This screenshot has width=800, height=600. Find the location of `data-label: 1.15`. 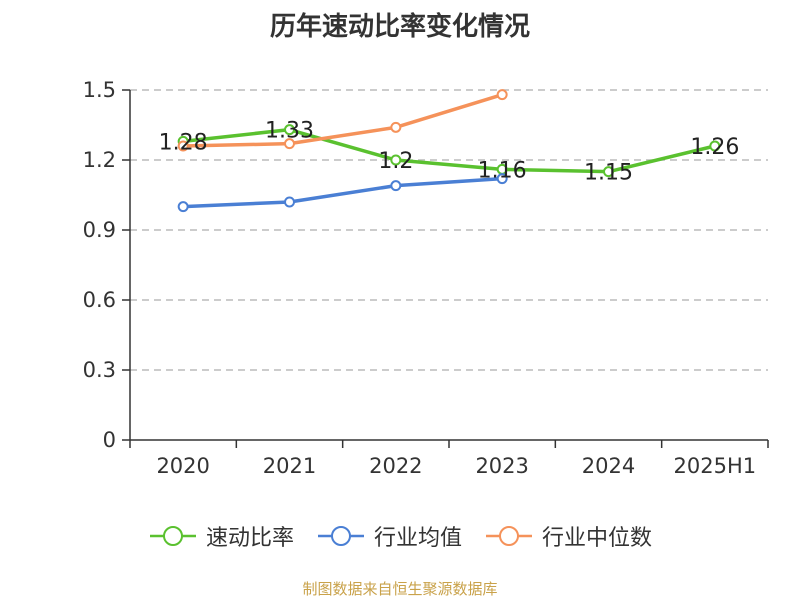

data-label: 1.15 is located at coordinates (608, 173).